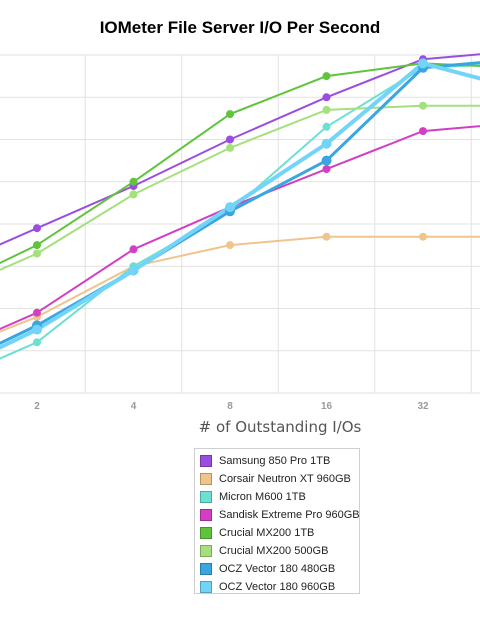 This screenshot has width=480, height=619. I want to click on legend-label: OCZ Vector 180 480GB, so click(277, 569).